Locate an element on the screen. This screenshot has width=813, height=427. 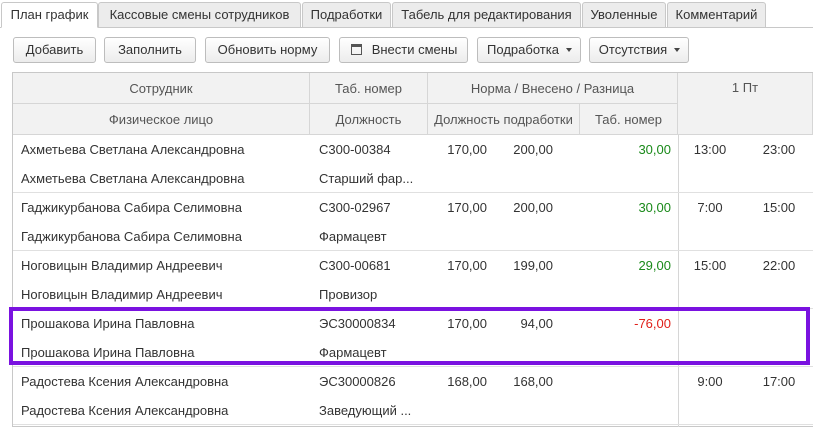
button: Внести смены is located at coordinates (403, 50).